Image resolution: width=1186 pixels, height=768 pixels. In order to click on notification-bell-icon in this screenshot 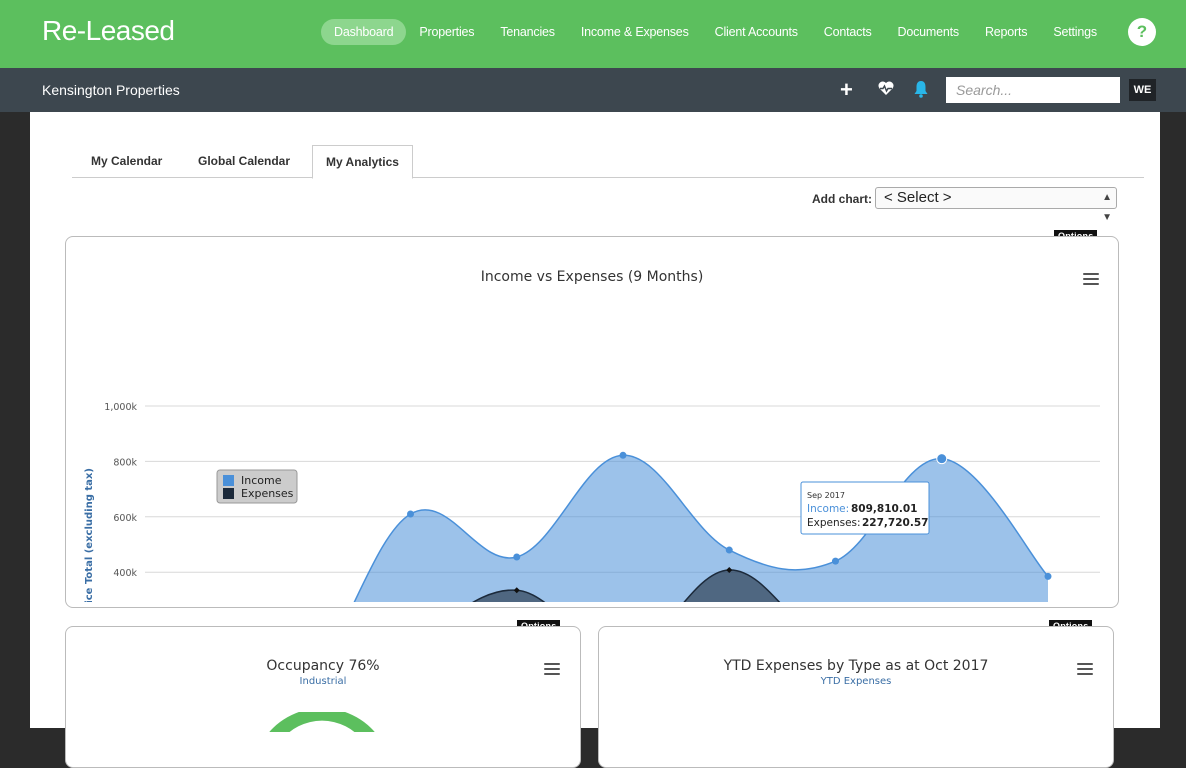, I will do `click(921, 89)`.